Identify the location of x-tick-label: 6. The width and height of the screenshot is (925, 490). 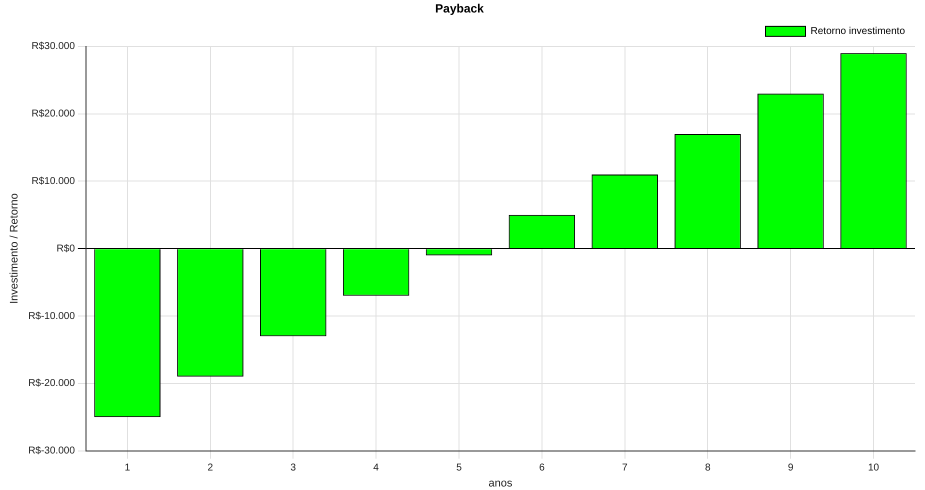
(542, 468).